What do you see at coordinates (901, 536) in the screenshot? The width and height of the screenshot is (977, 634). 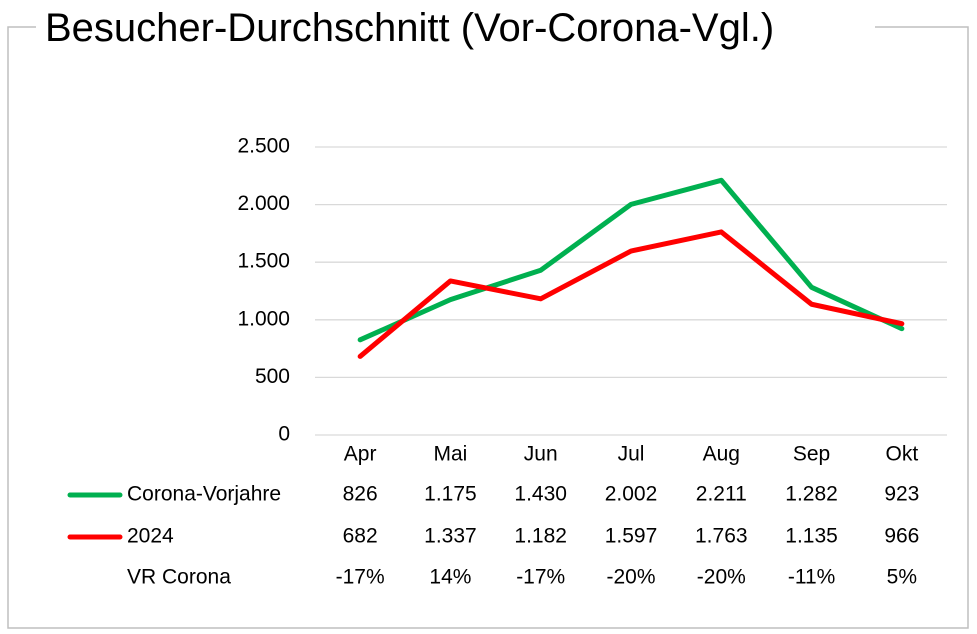 I see `table-cell: 966` at bounding box center [901, 536].